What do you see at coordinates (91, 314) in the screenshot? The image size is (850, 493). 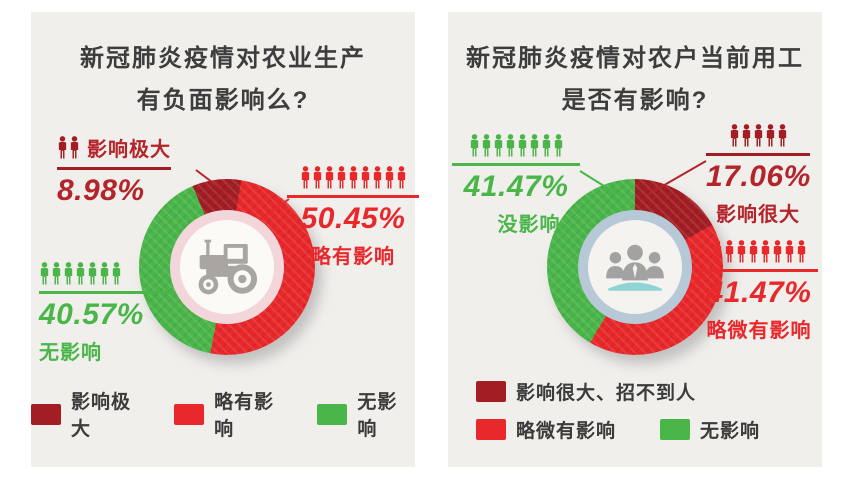 I see `callout-percent: 40.57%` at bounding box center [91, 314].